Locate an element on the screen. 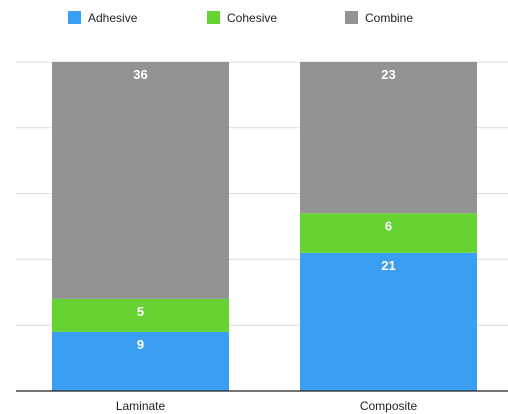 This screenshot has width=508, height=414. data-label-composite-adhesive: 21 is located at coordinates (388, 265).